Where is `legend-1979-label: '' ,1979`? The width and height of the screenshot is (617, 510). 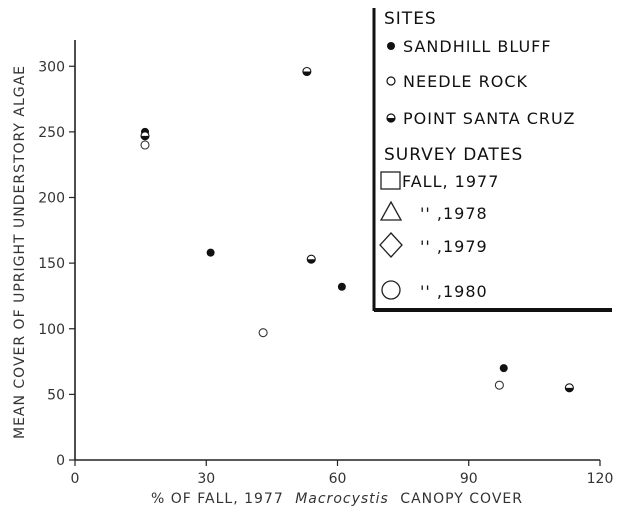
legend-1979-label: '' ,1979 is located at coordinates (454, 246).